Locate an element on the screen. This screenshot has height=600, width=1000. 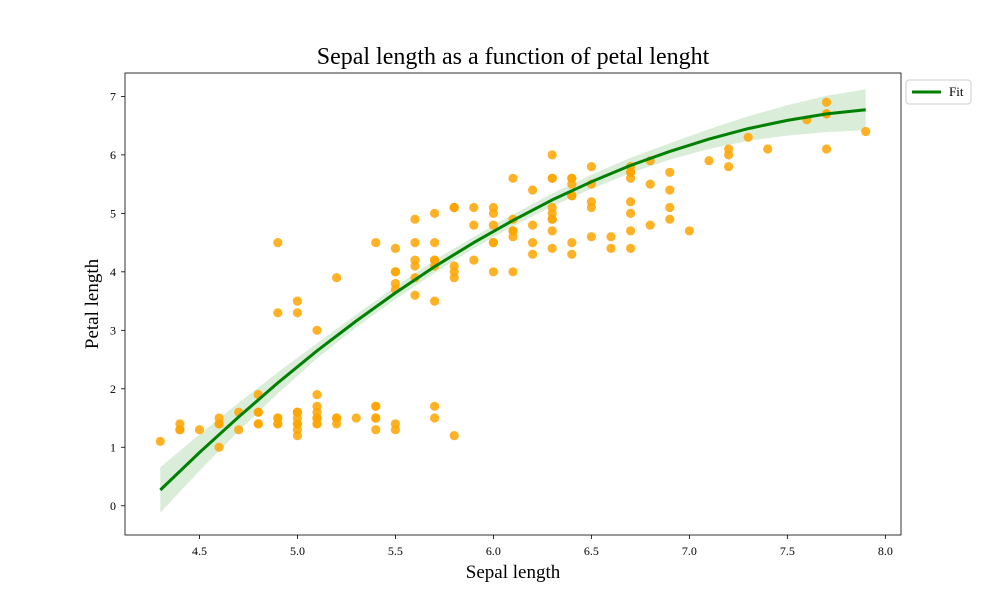
y-tick-label: 0 is located at coordinates (113, 506).